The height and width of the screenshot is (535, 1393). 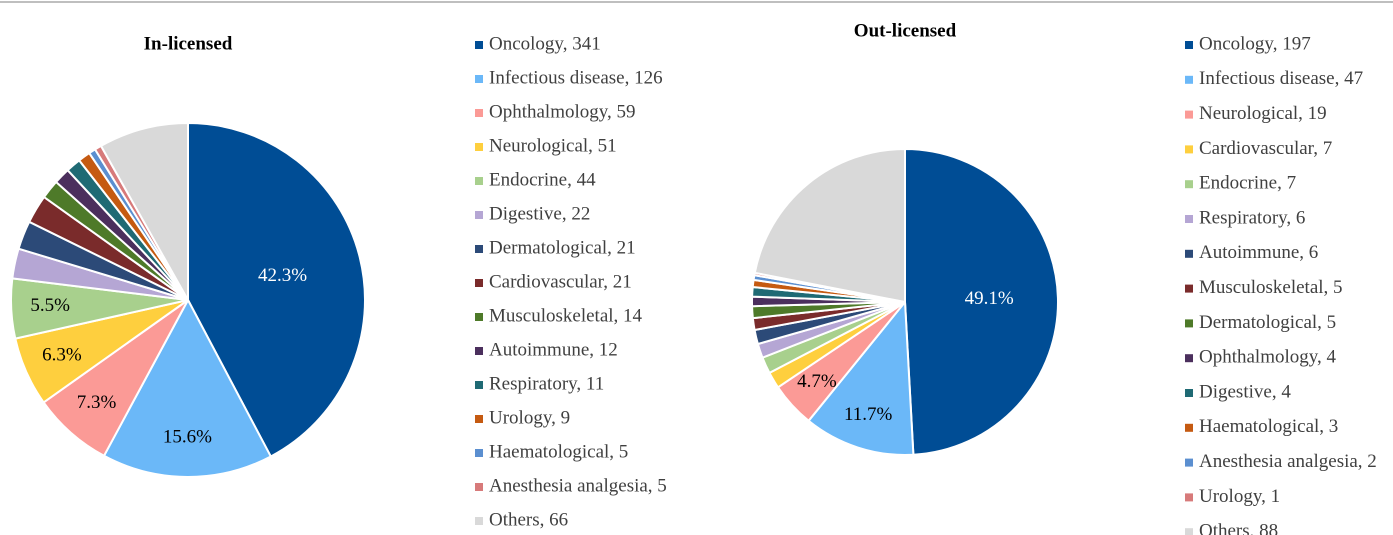 I want to click on legend-label: Ophthalmology, 4, so click(x=1268, y=357).